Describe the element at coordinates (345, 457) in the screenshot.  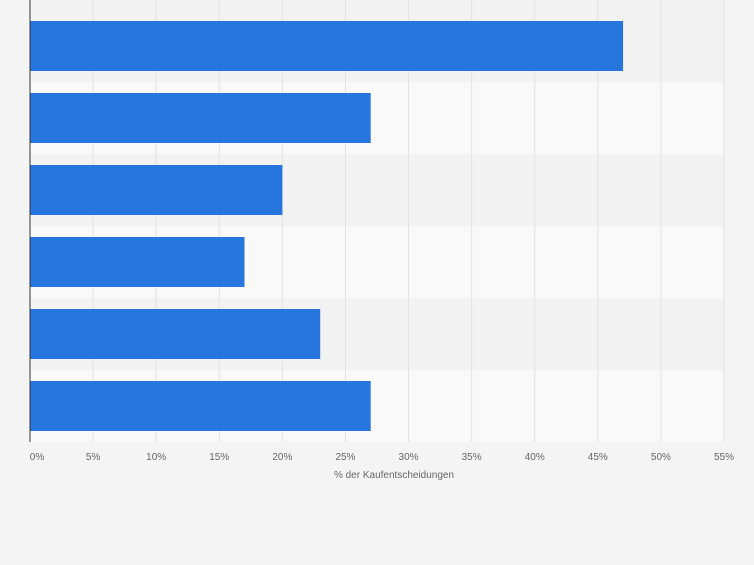
I see `x-tick-label: 25%` at that location.